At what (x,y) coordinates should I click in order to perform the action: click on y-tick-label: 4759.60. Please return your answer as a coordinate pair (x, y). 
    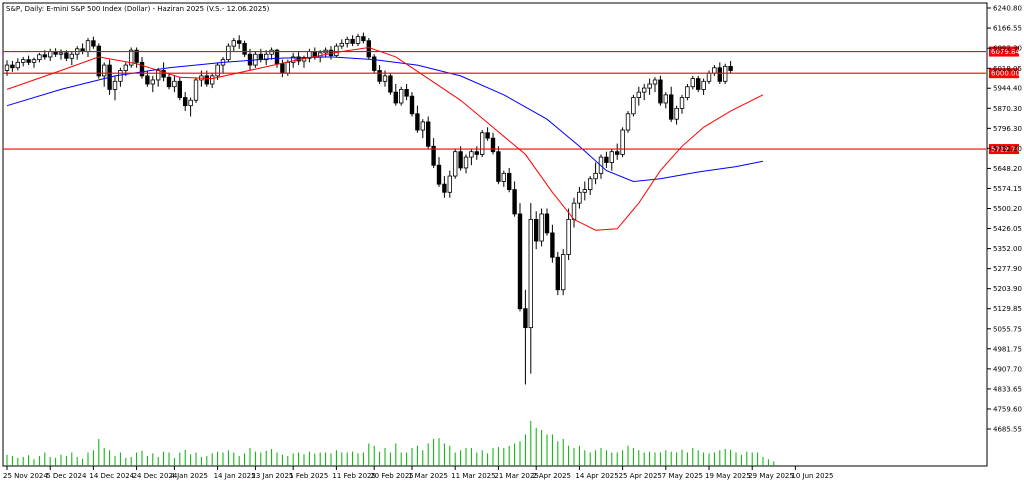
    Looking at the image, I should click on (1007, 409).